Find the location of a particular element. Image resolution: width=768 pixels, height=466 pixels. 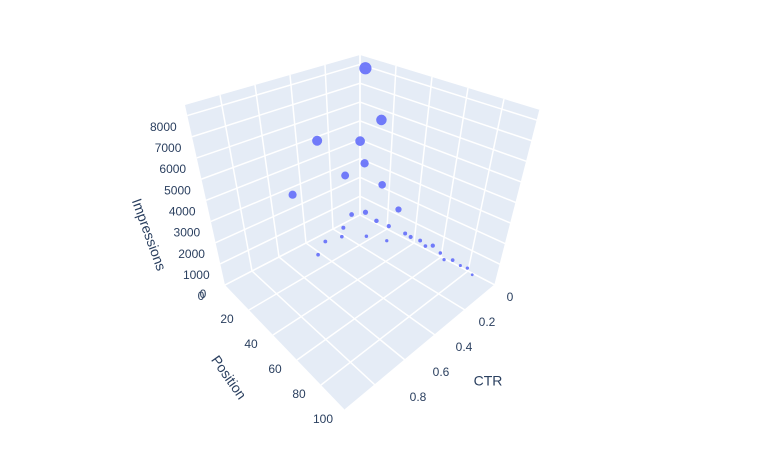

y-tick-label: 0 is located at coordinates (203, 294).